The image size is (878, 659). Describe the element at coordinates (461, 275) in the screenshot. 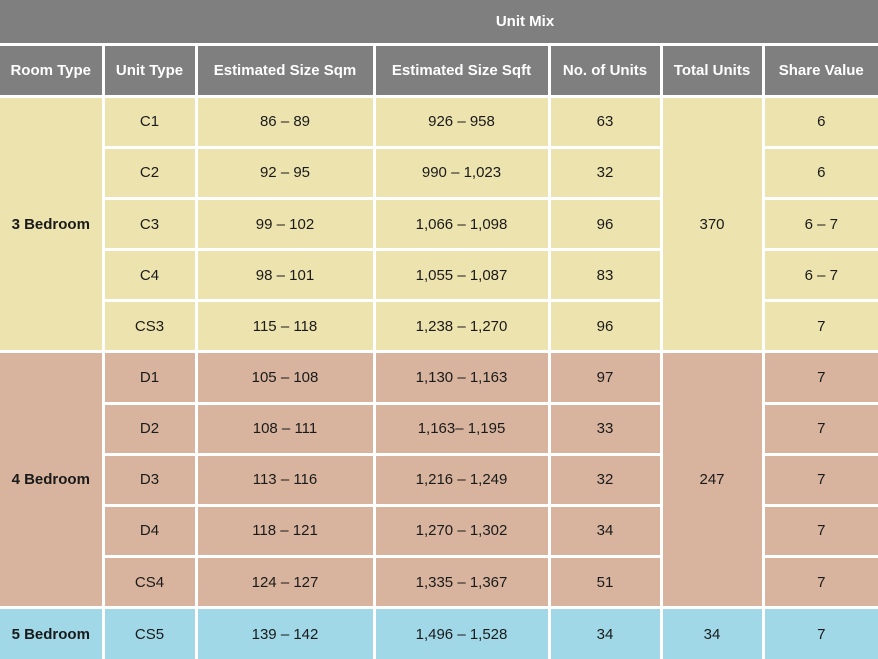

I see `size-sqft-cell: 1,055 – 1,087` at that location.